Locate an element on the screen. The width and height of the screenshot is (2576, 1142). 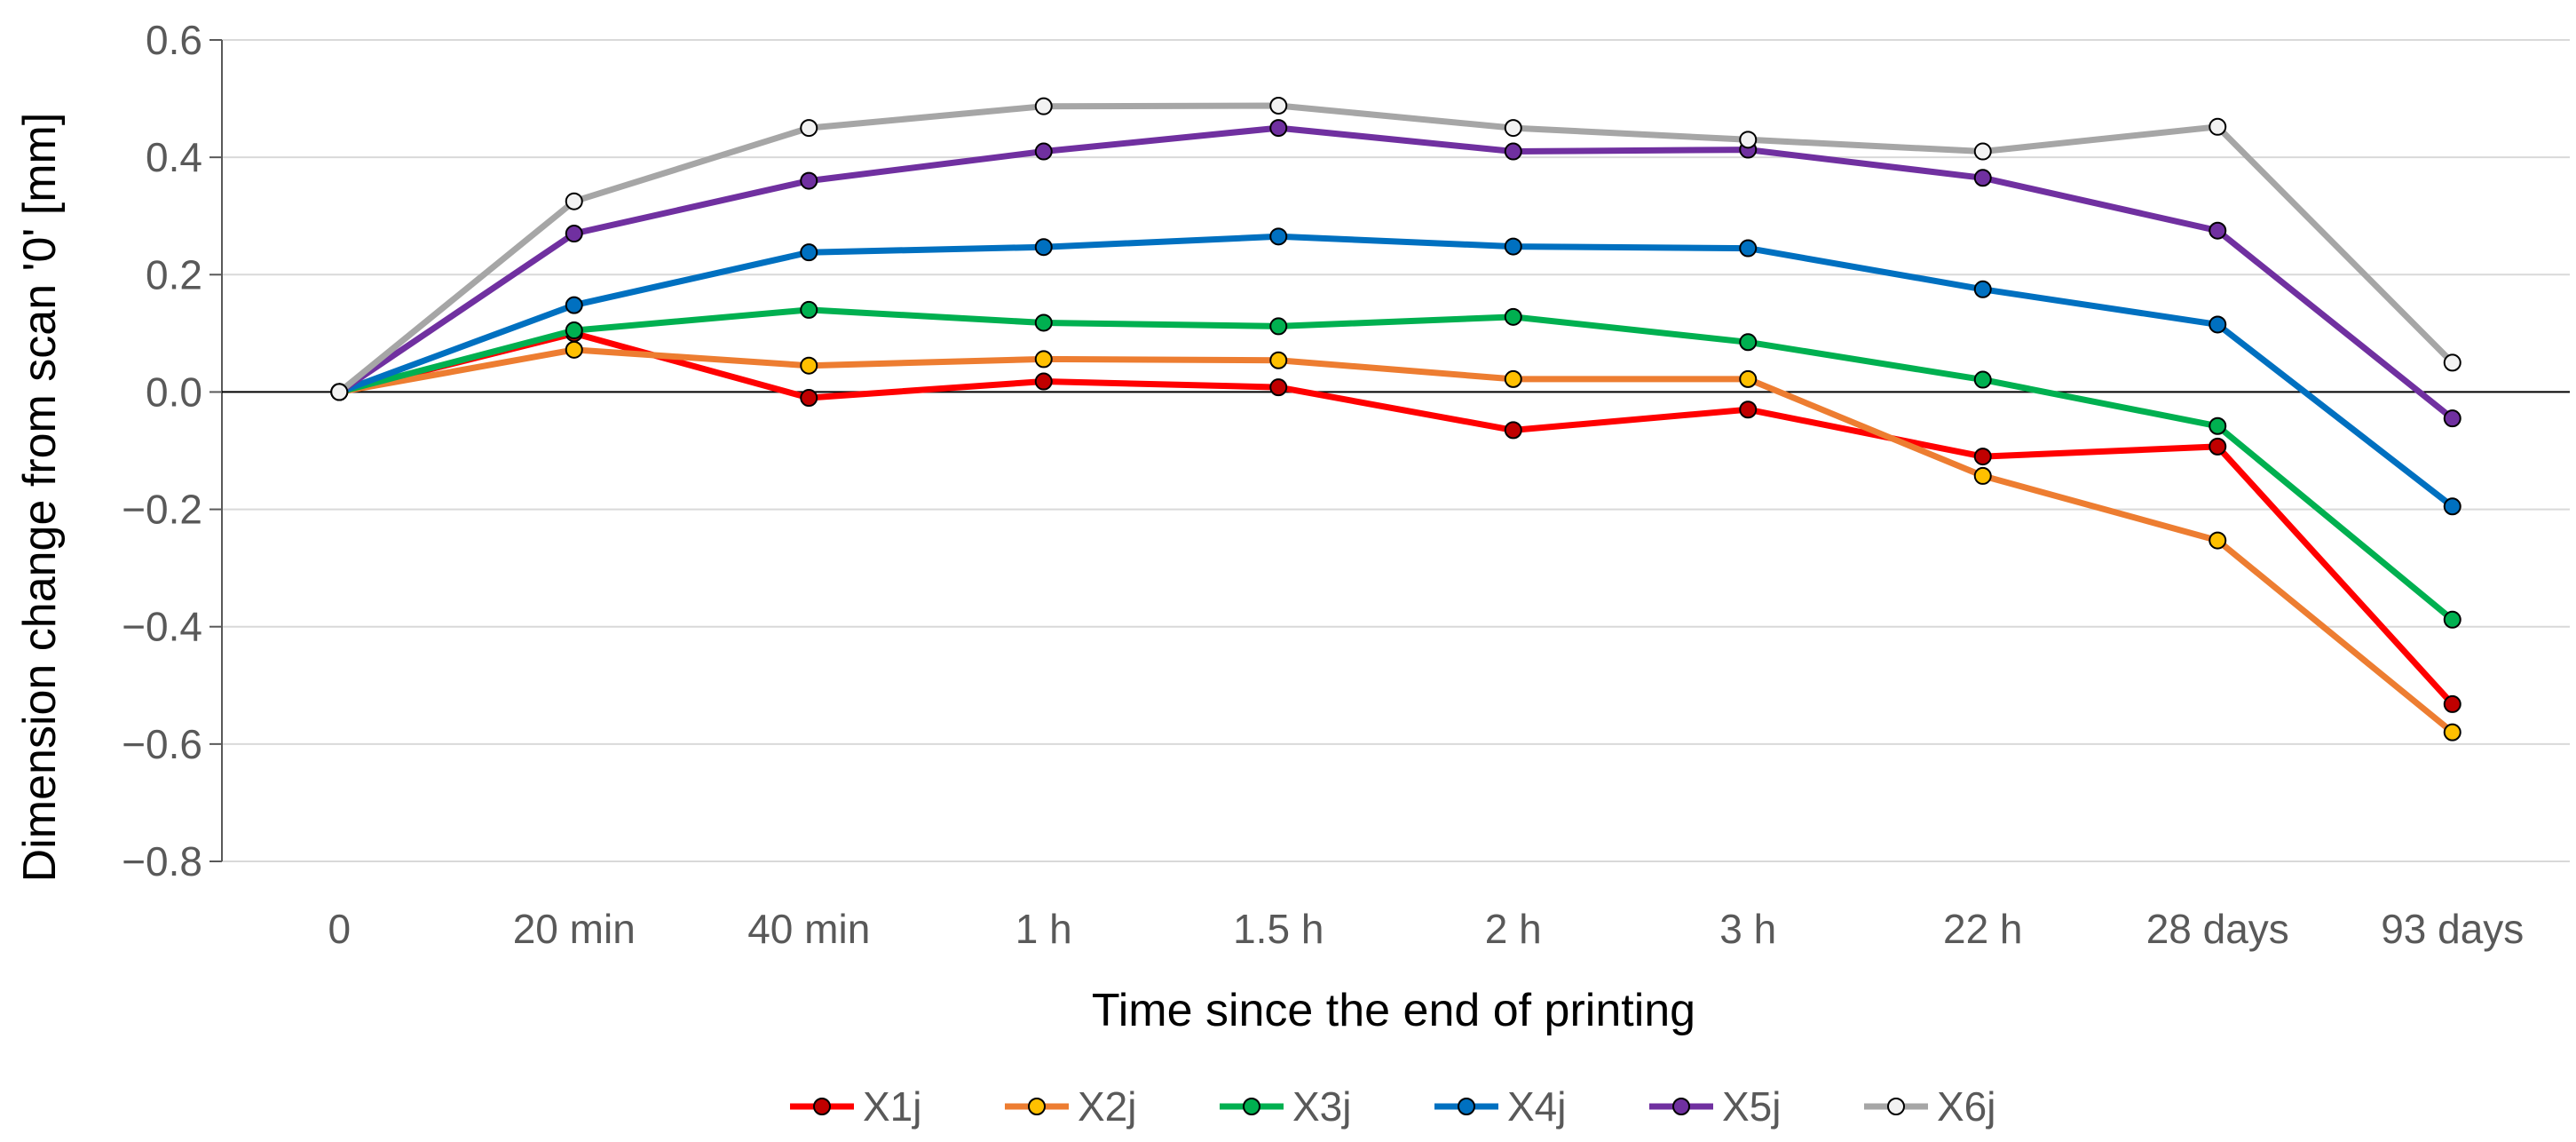
legend-item: X4j is located at coordinates (1500, 1106).